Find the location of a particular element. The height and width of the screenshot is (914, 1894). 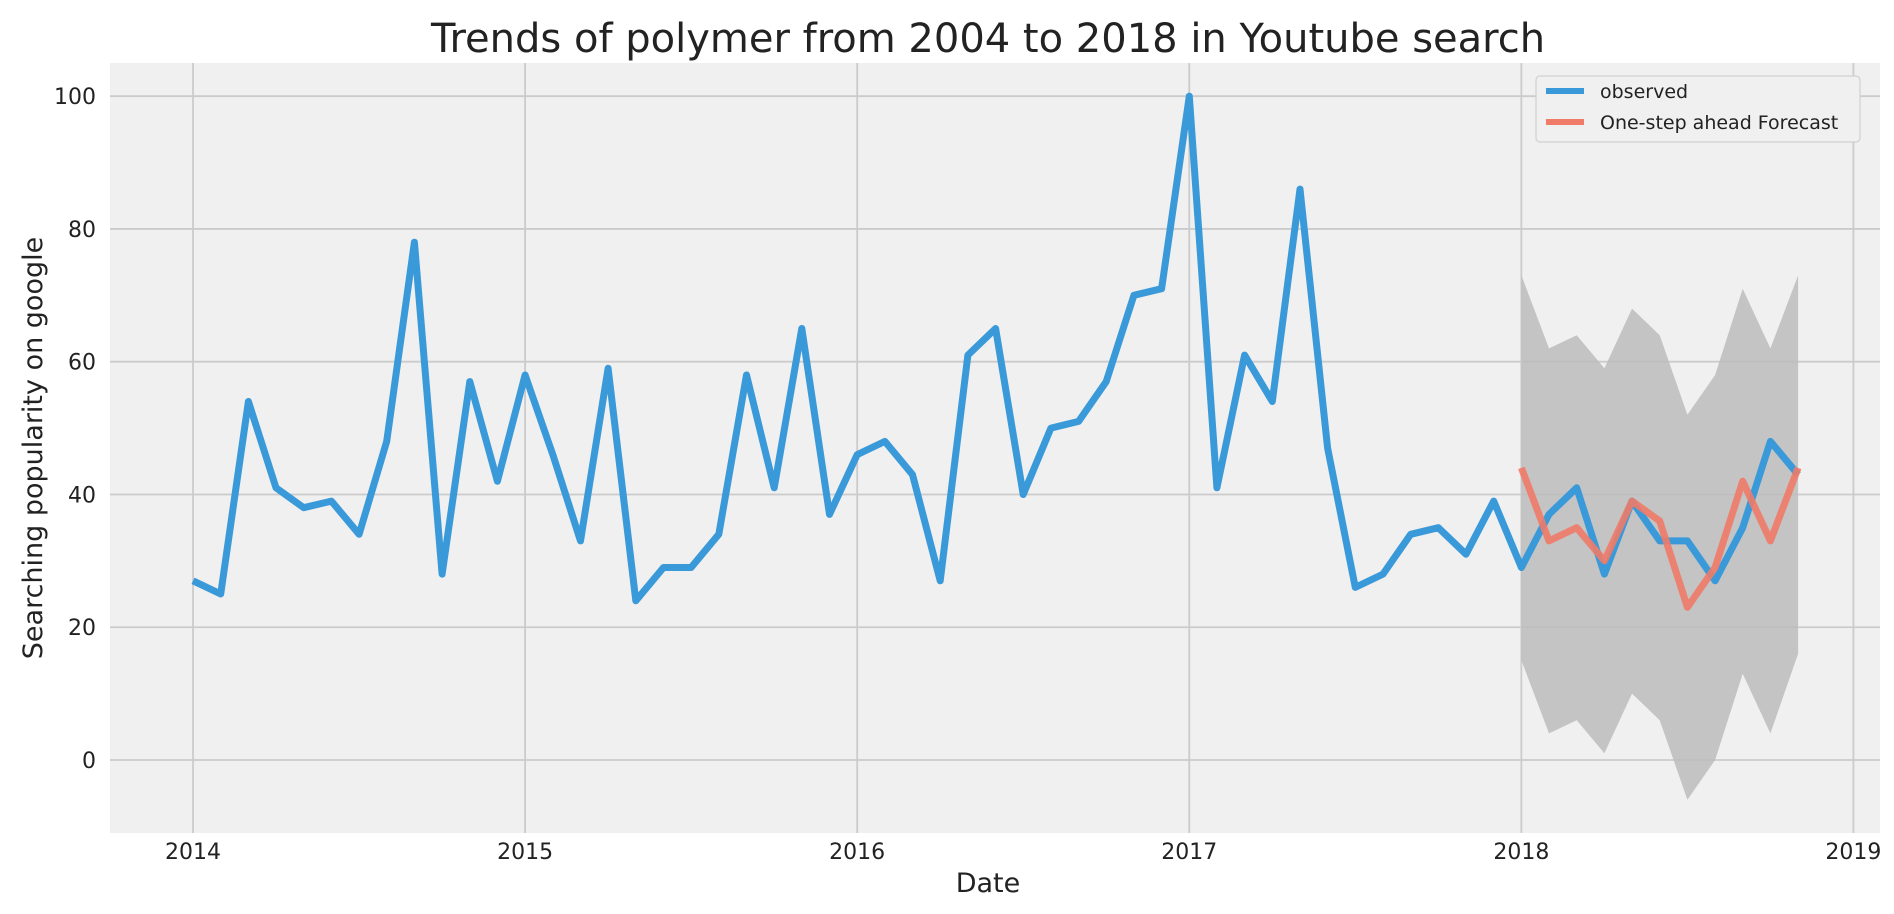

legend-box is located at coordinates (1698, 109).